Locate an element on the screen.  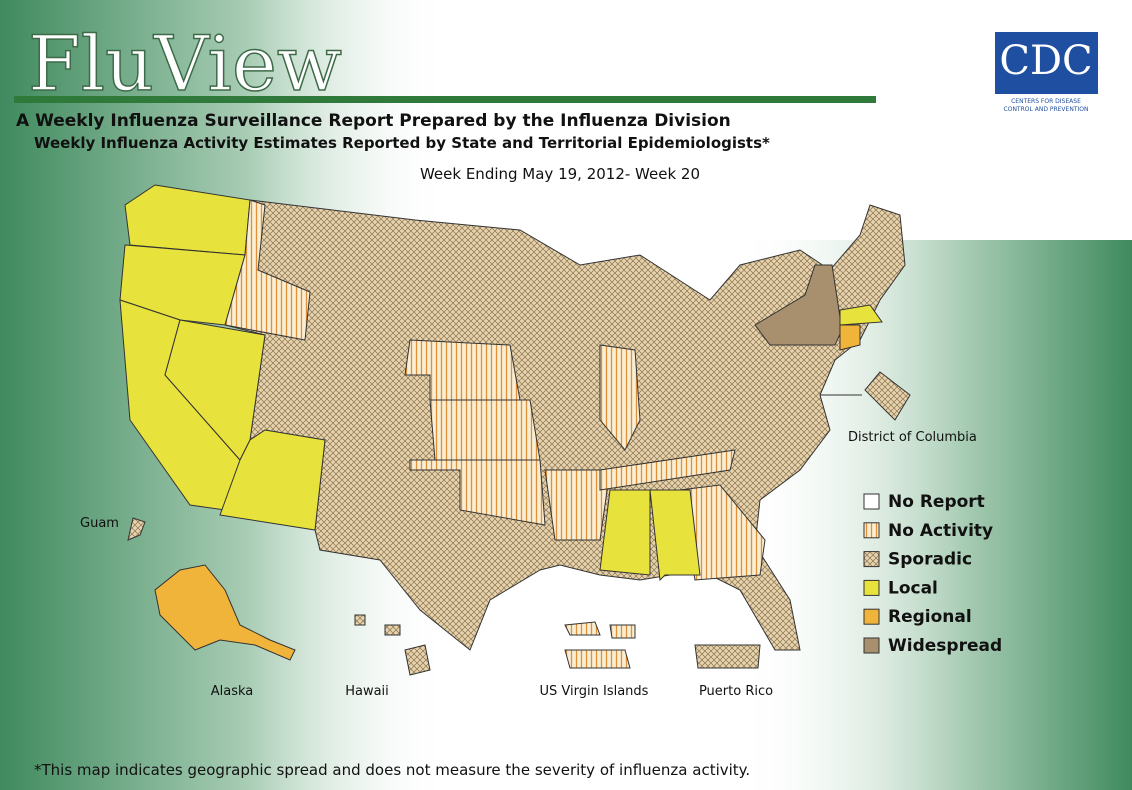
map-label: Hawaii is located at coordinates (367, 691).